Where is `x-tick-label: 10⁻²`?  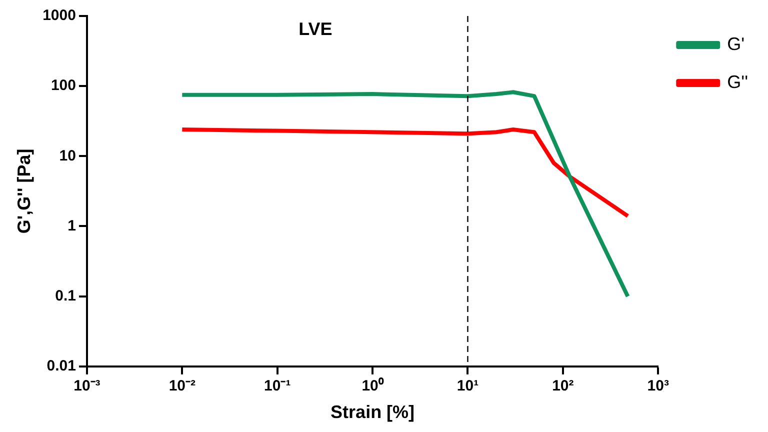 x-tick-label: 10⁻² is located at coordinates (182, 386).